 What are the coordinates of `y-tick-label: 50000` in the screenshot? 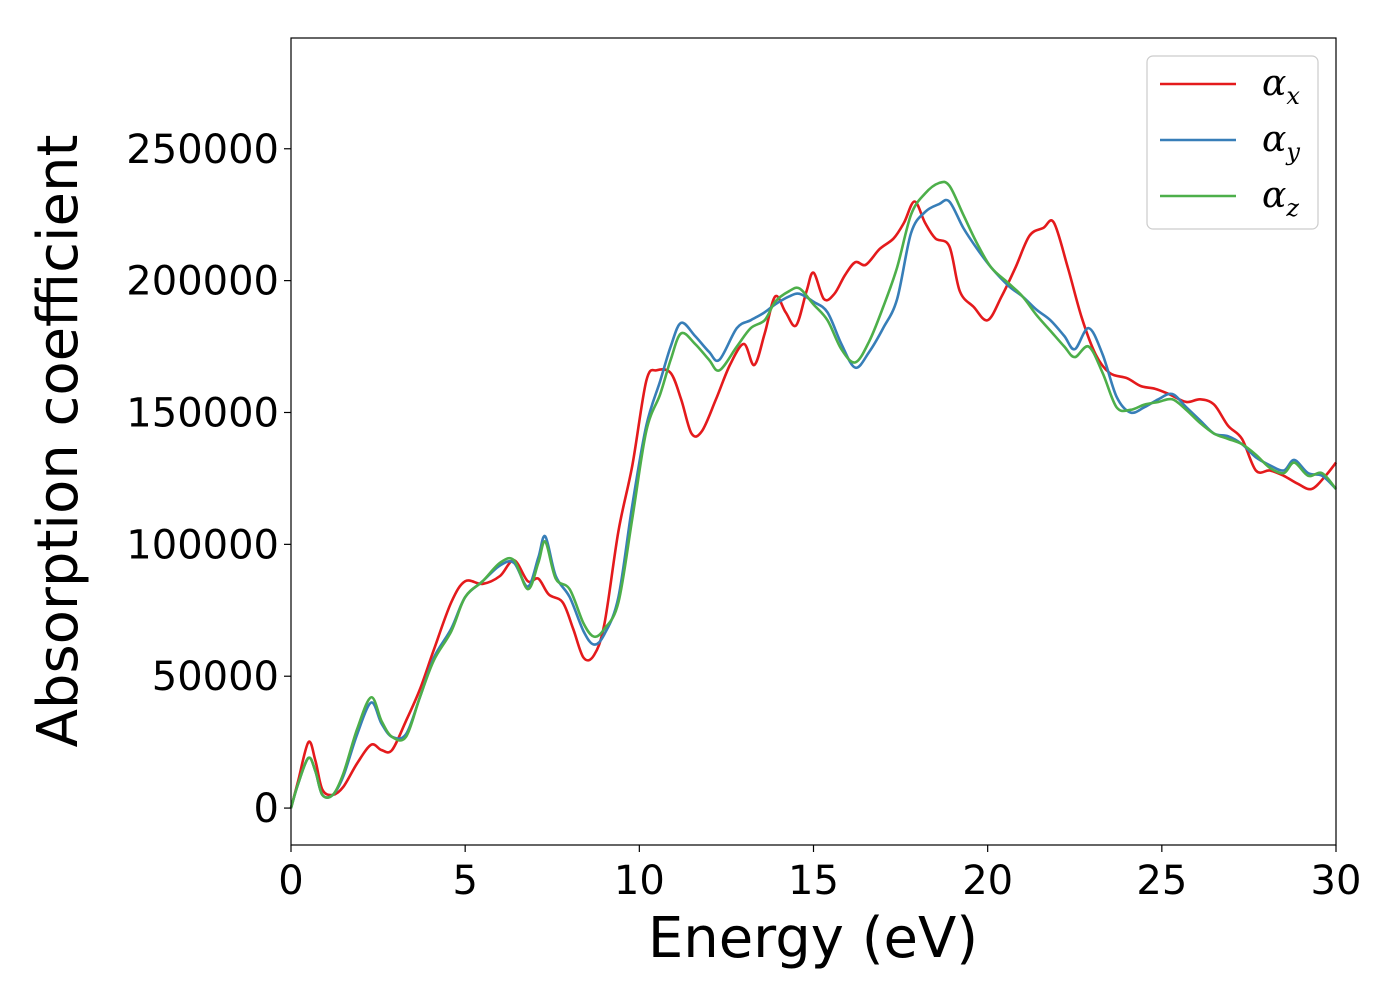 It's located at (215, 677).